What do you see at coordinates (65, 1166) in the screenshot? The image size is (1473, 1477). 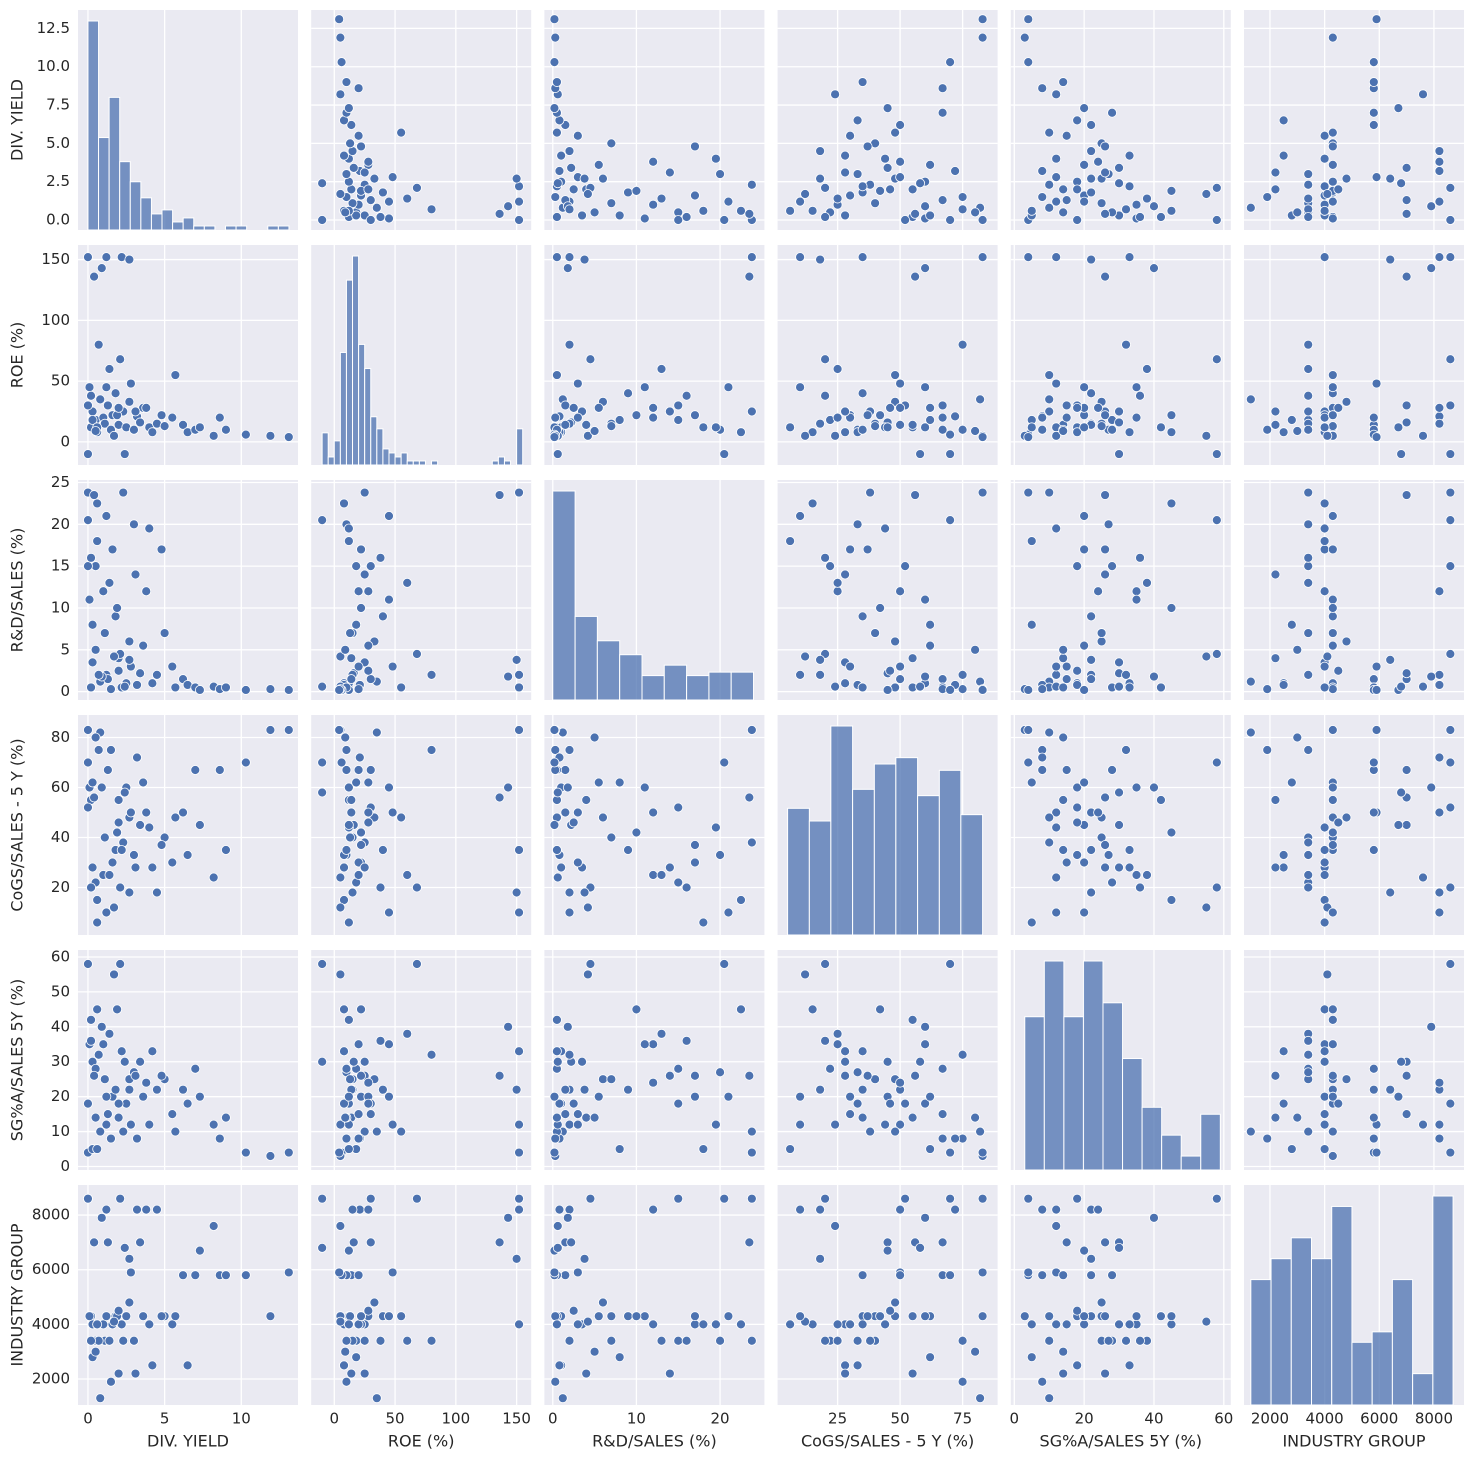 I see `y-tick-label: 0` at bounding box center [65, 1166].